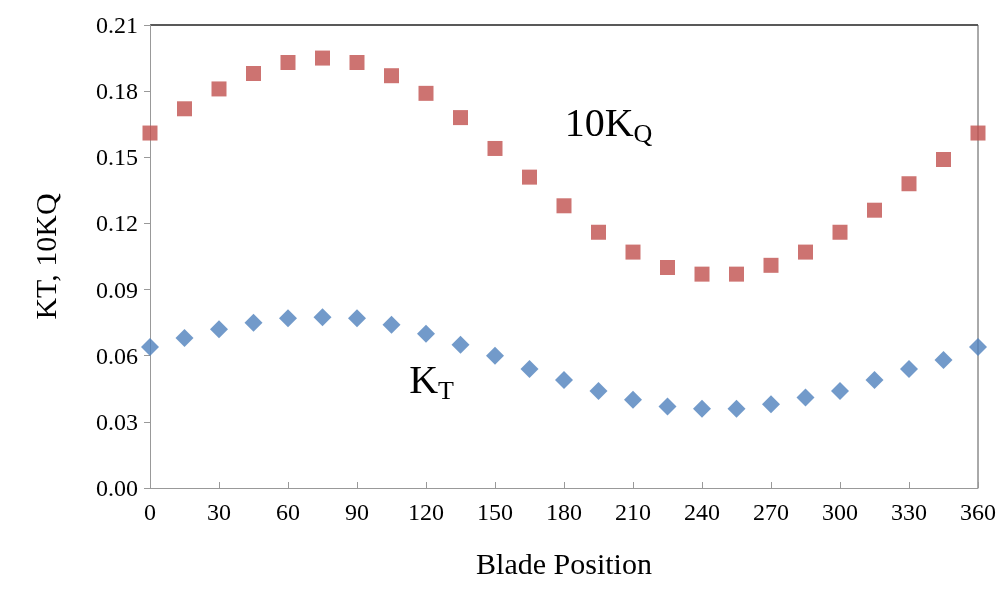 This screenshot has height=610, width=1008. I want to click on x-tick-label: 150, so click(495, 512).